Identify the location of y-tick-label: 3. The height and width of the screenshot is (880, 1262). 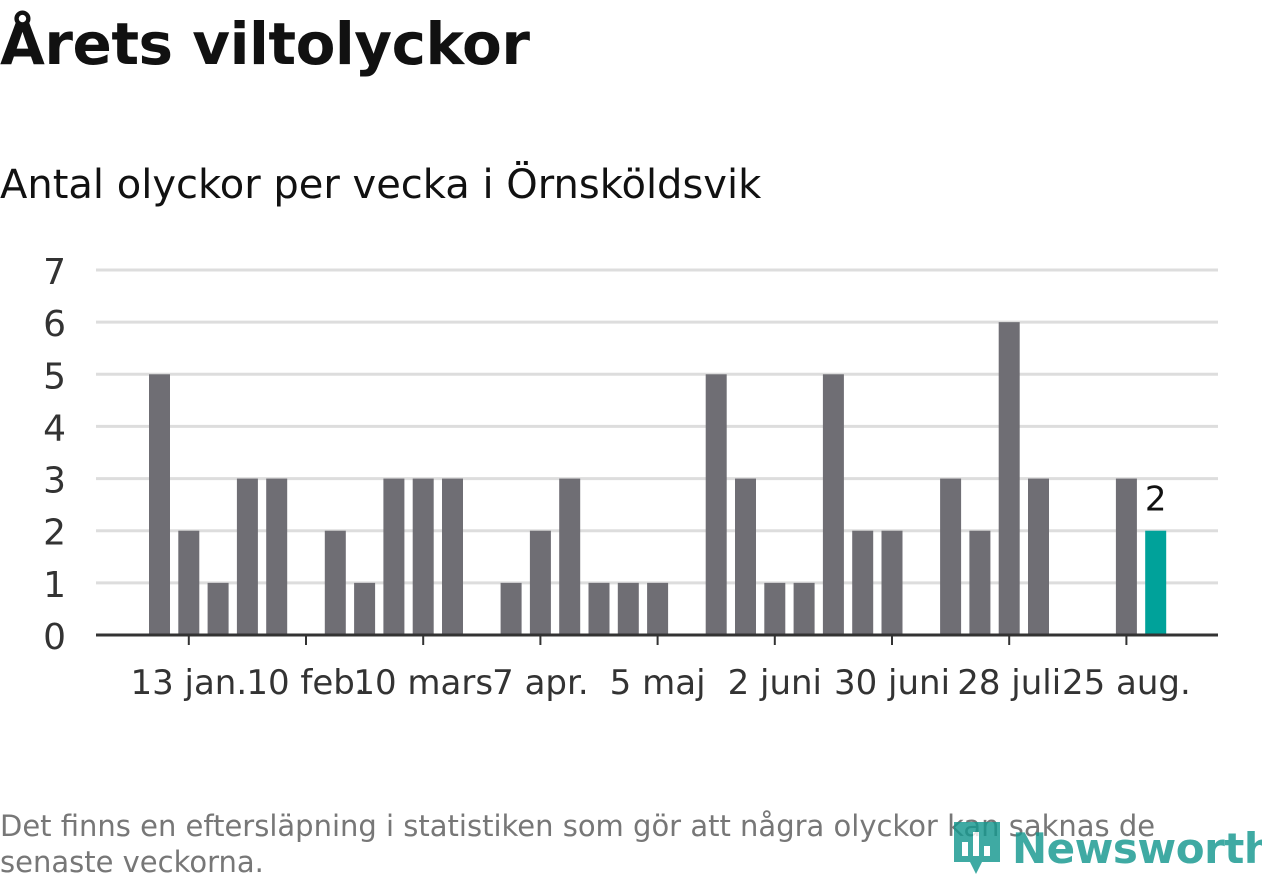
(54, 481).